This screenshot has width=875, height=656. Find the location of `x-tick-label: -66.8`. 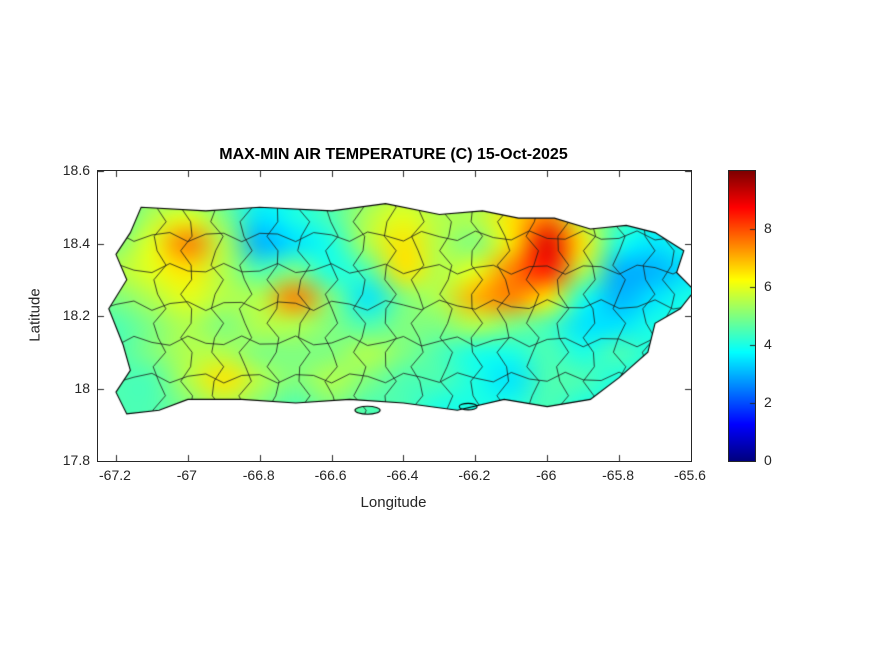

x-tick-label: -66.8 is located at coordinates (258, 475).